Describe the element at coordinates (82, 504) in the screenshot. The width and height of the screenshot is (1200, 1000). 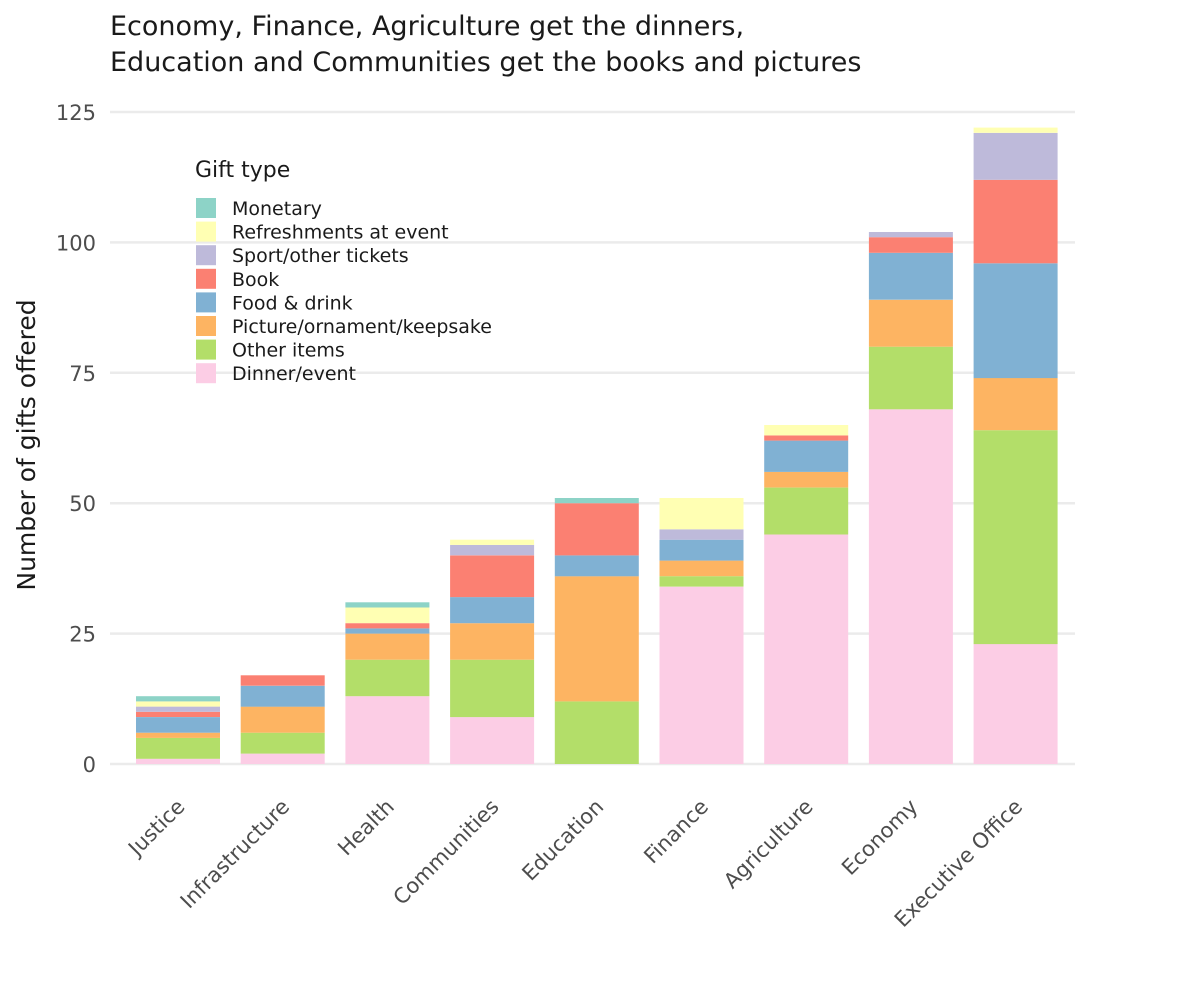
I see `y-tick-label: 50` at that location.